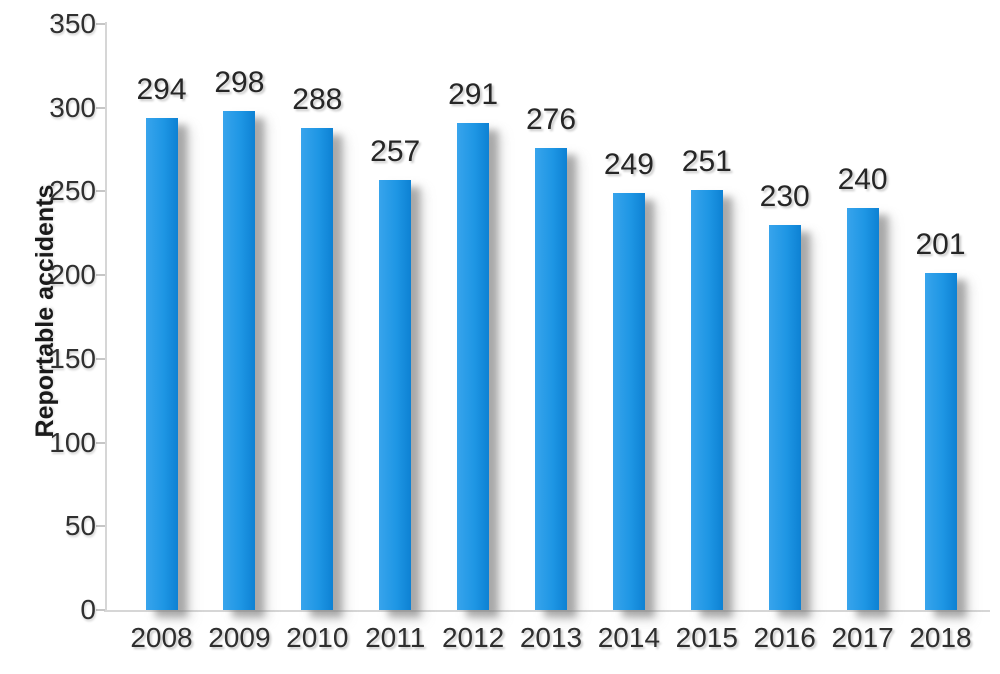 The image size is (1000, 674). I want to click on bar-value-label: 251, so click(706, 161).